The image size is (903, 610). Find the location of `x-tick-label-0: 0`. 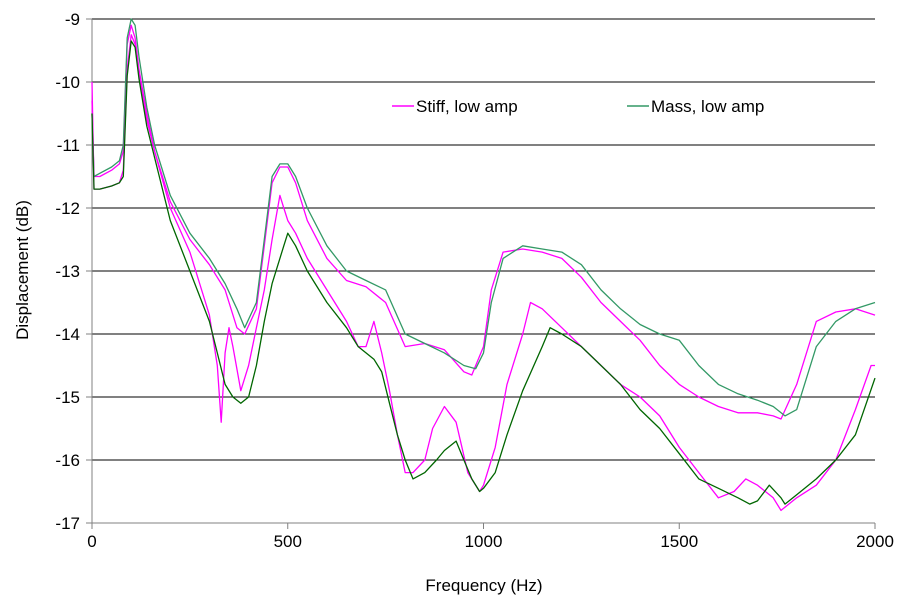

x-tick-label-0: 0 is located at coordinates (91, 541).